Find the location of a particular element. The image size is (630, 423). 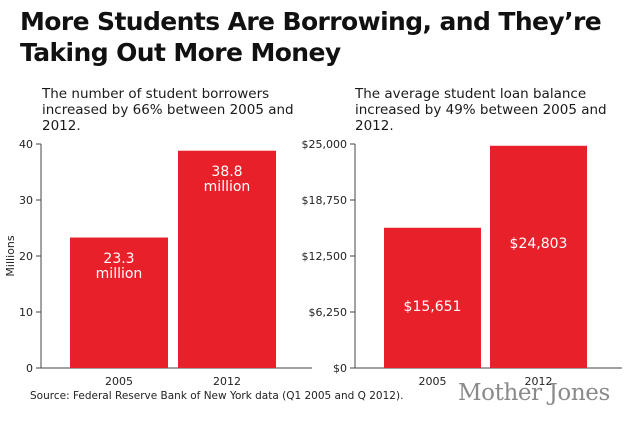

y-tick-label: 0 is located at coordinates (29, 368).